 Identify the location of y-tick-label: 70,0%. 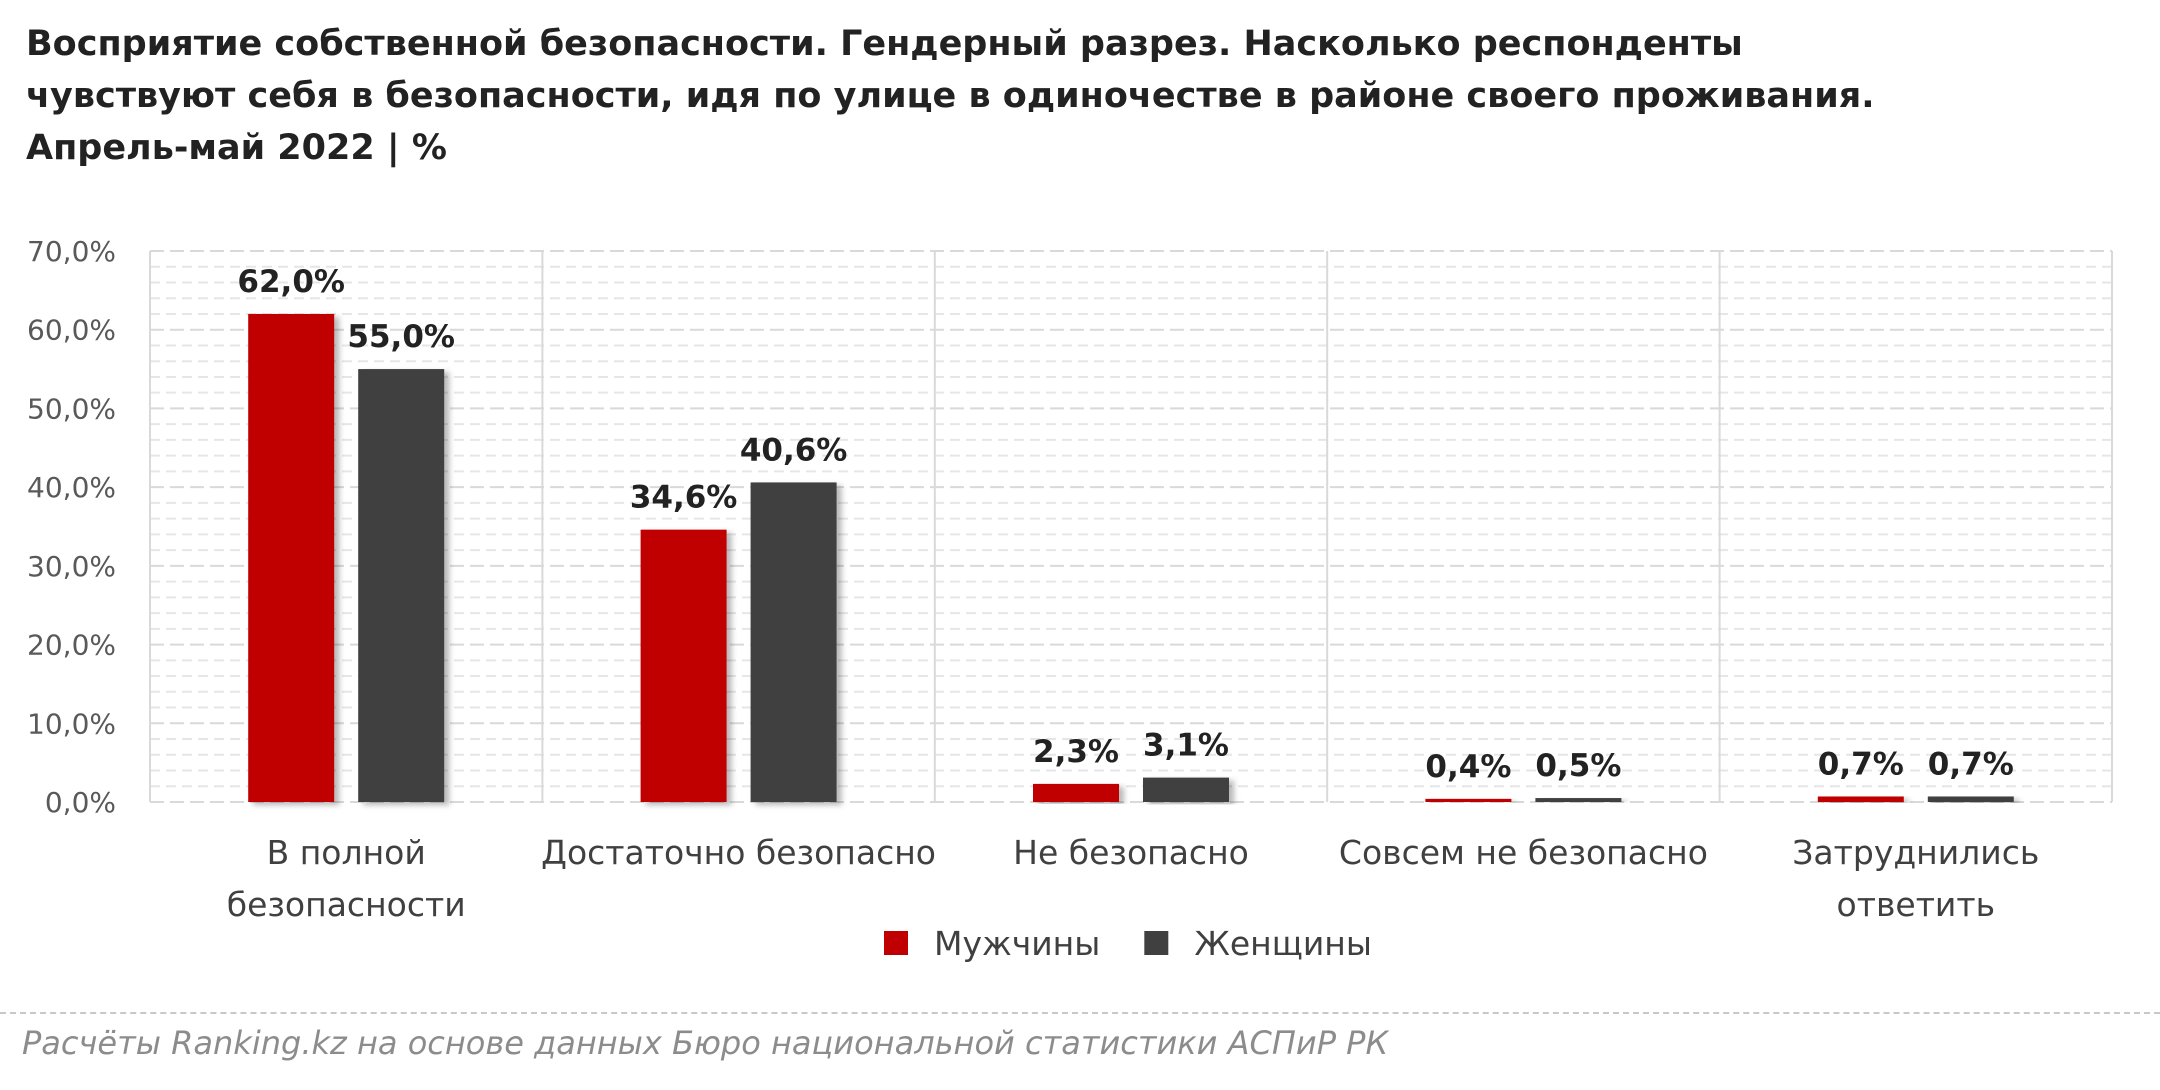
(71, 251).